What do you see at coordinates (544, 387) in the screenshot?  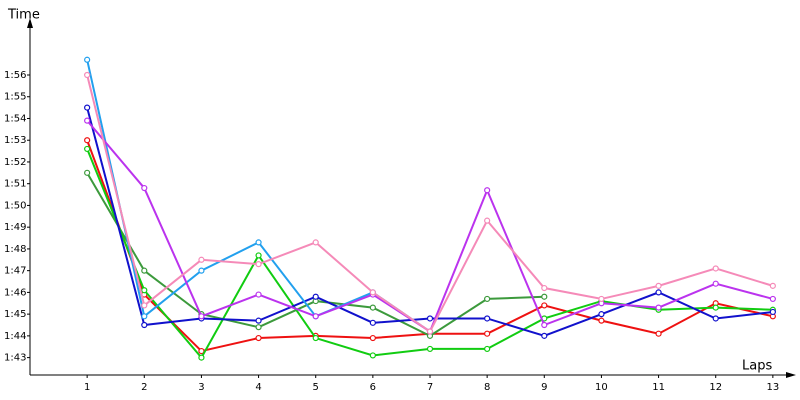 I see `x-tick-label: 9` at bounding box center [544, 387].